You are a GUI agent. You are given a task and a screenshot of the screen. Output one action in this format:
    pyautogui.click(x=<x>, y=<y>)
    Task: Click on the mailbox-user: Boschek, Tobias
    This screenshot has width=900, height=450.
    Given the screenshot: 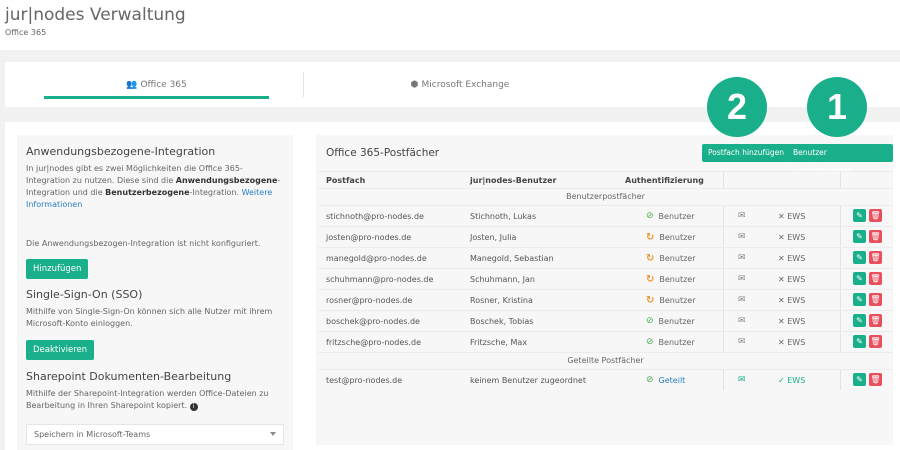 What is the action you would take?
    pyautogui.click(x=502, y=321)
    